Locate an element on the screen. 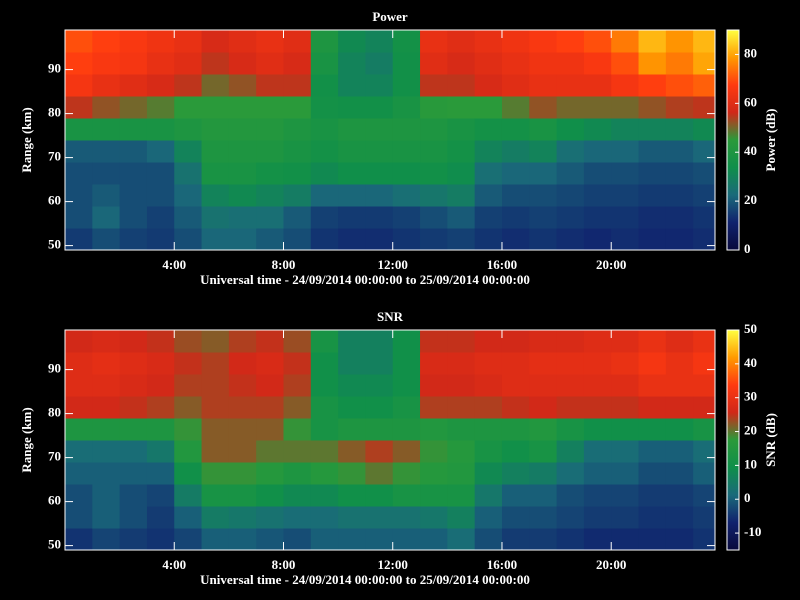  colorbar-tick-label: 0 is located at coordinates (747, 497).